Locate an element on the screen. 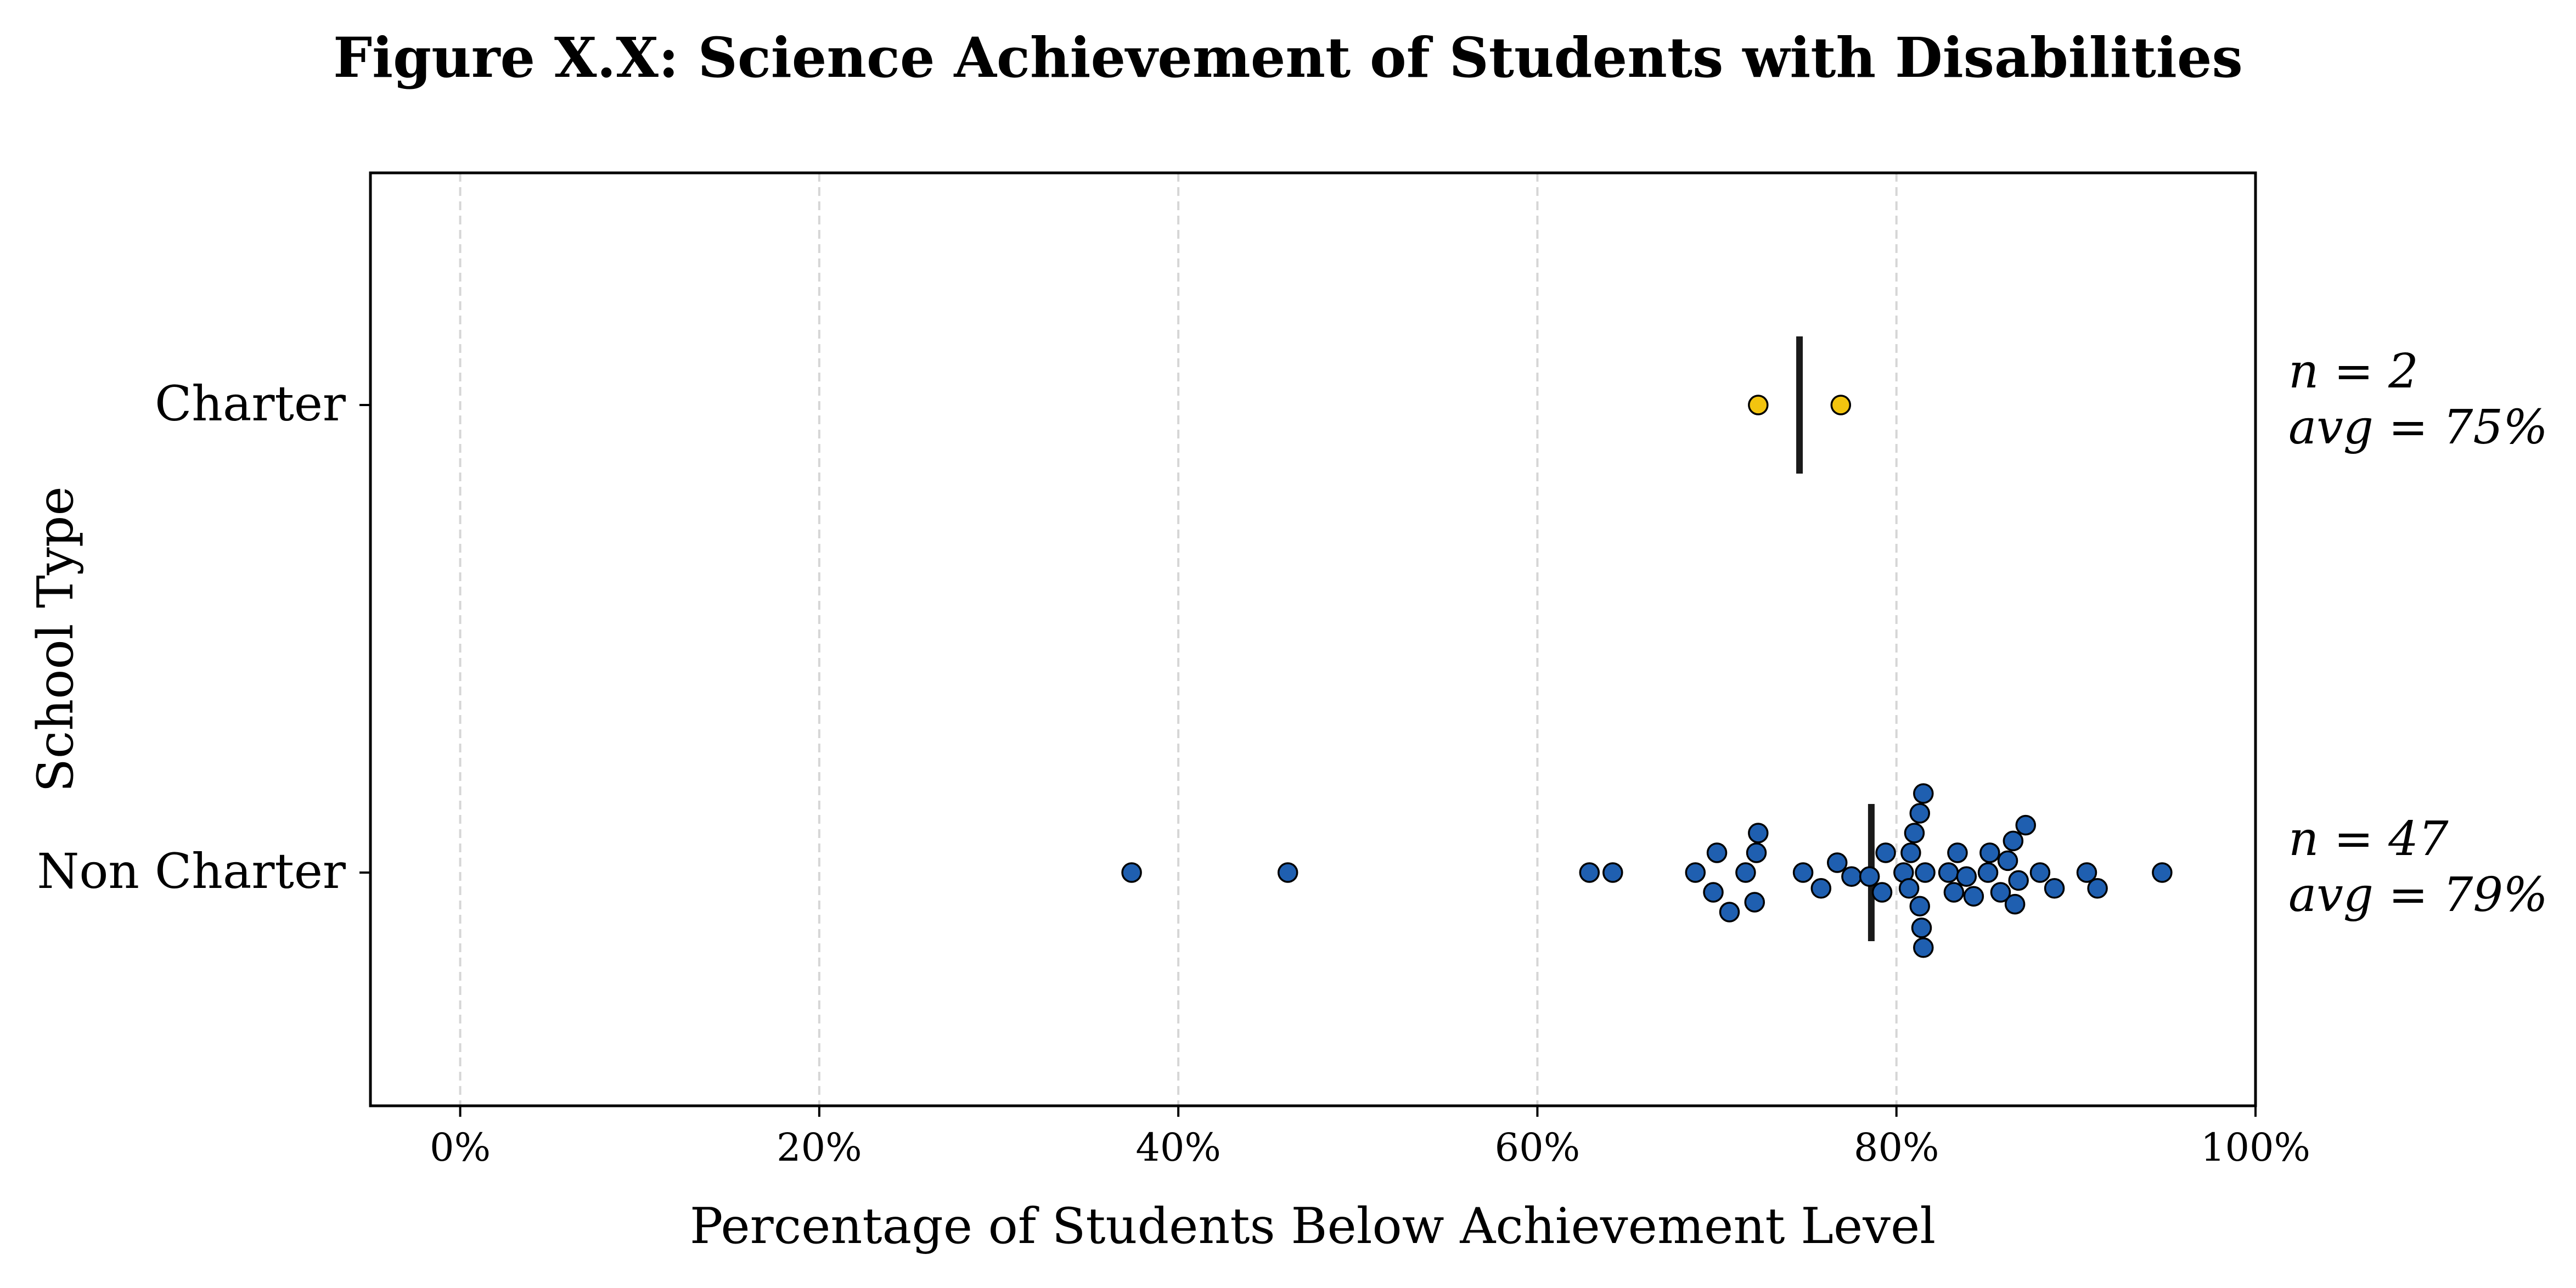 This screenshot has height=1288, width=2576. x-tick-label: 60% is located at coordinates (1538, 1148).